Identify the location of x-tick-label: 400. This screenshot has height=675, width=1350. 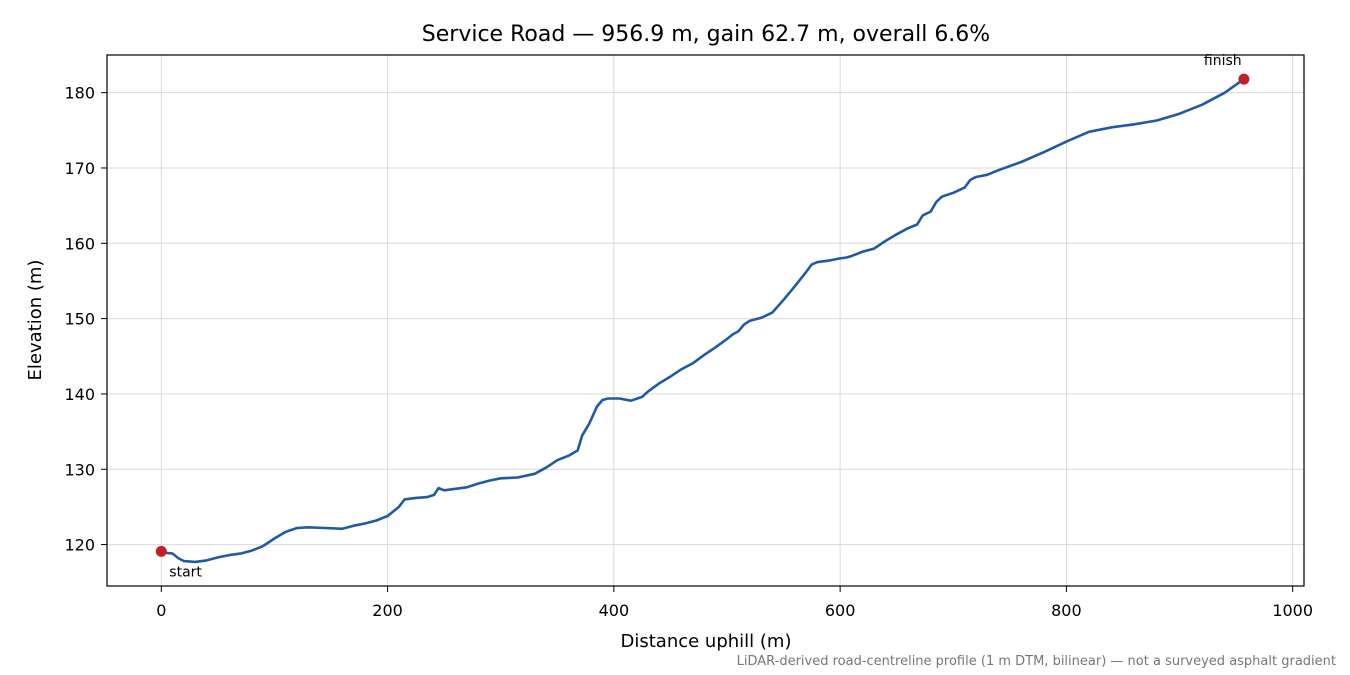
(614, 610).